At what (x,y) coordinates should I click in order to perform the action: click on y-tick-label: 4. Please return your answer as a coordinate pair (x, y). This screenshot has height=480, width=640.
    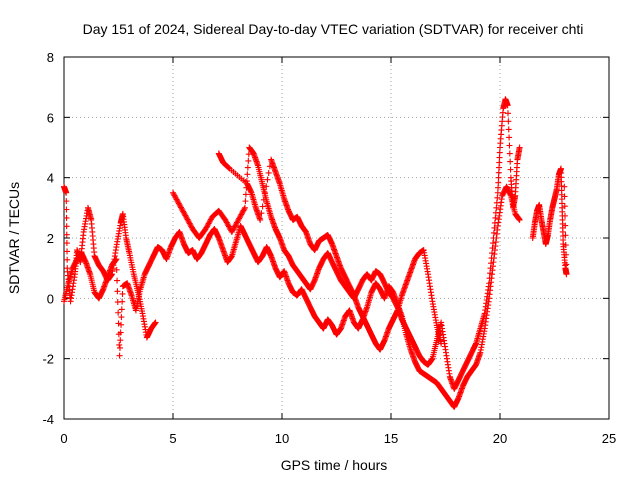
    Looking at the image, I should click on (50, 178).